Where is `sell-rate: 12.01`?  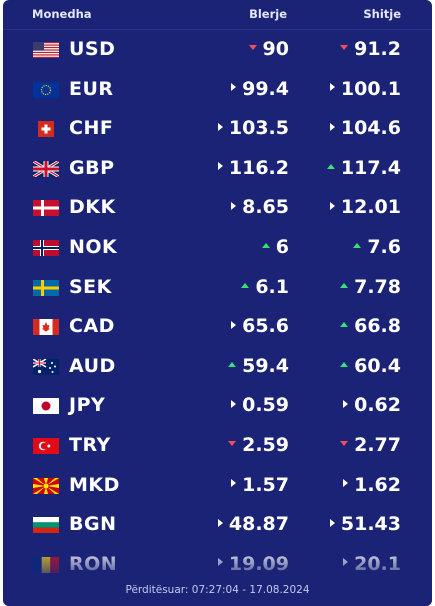 sell-rate: 12.01 is located at coordinates (365, 207).